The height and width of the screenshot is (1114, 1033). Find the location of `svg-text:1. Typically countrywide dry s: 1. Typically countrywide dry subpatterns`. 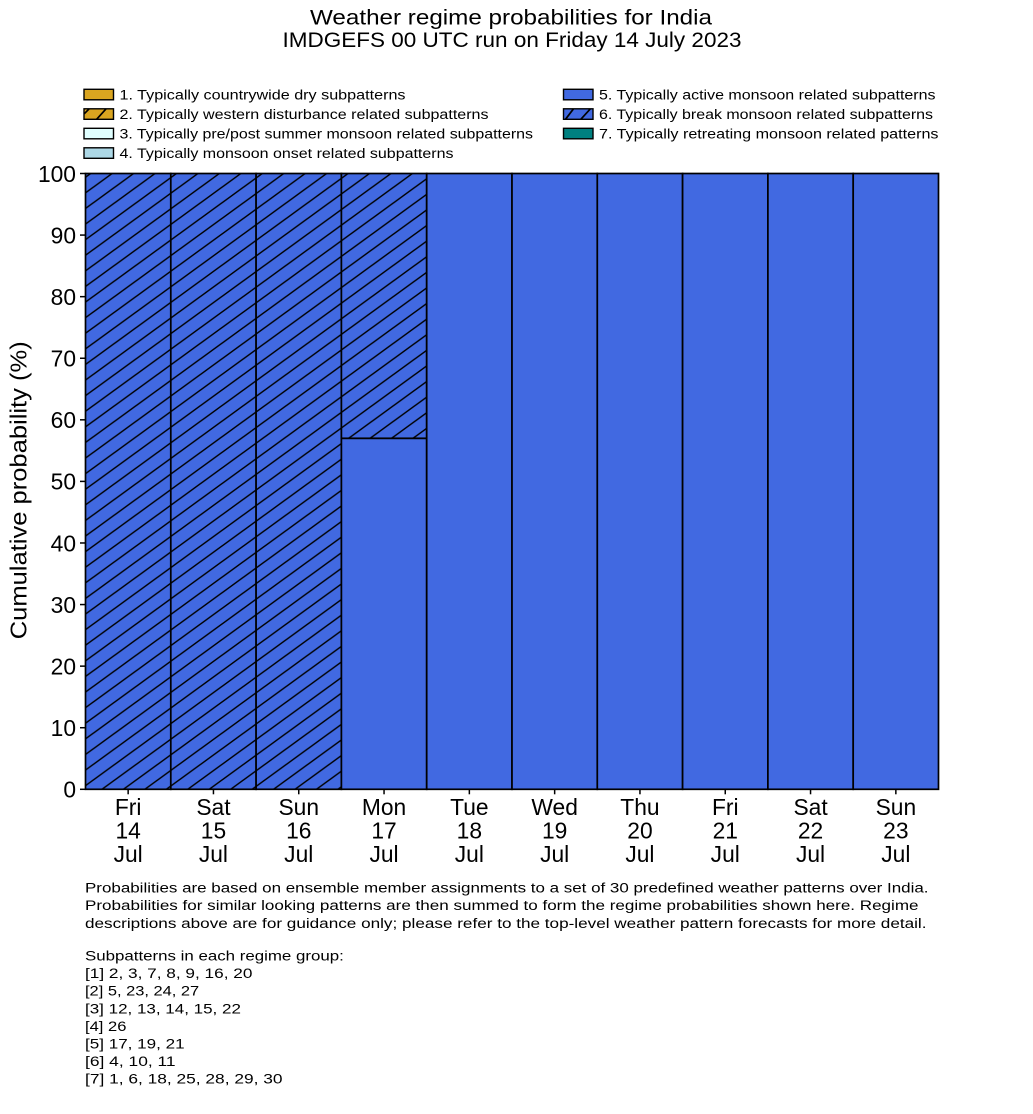

svg-text:1. Typically countrywide dry s: 1. Typically countrywide dry subpatterns is located at coordinates (263, 95).